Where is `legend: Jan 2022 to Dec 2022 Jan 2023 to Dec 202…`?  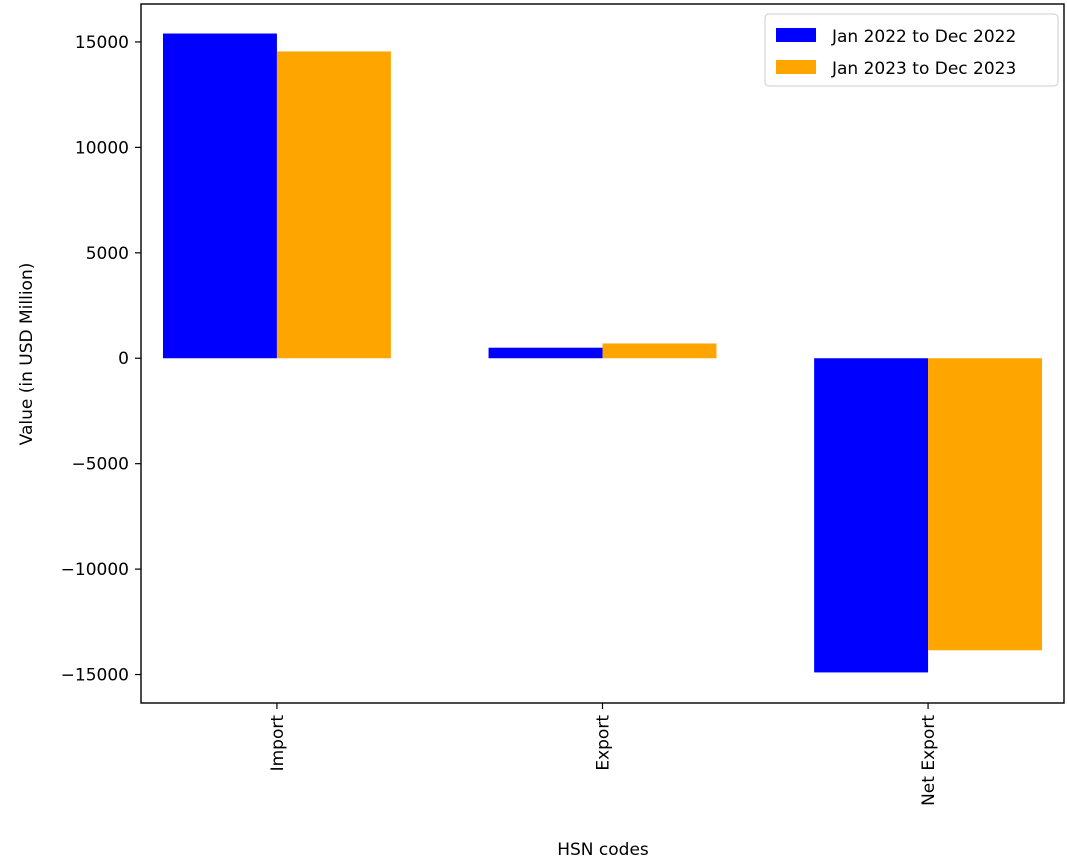
legend: Jan 2022 to Dec 2022 Jan 2023 to Dec 202… is located at coordinates (911, 50).